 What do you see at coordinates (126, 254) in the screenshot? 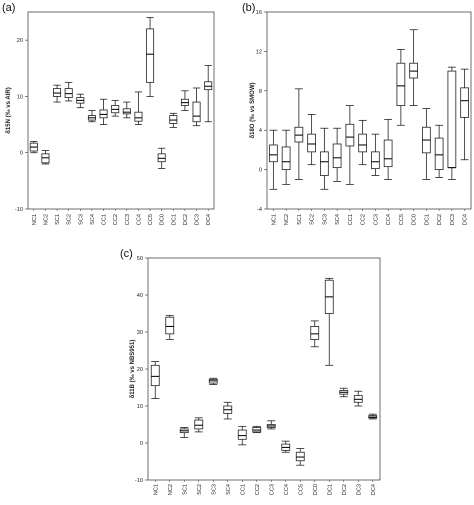
I see `panel-label: (c)` at bounding box center [126, 254].